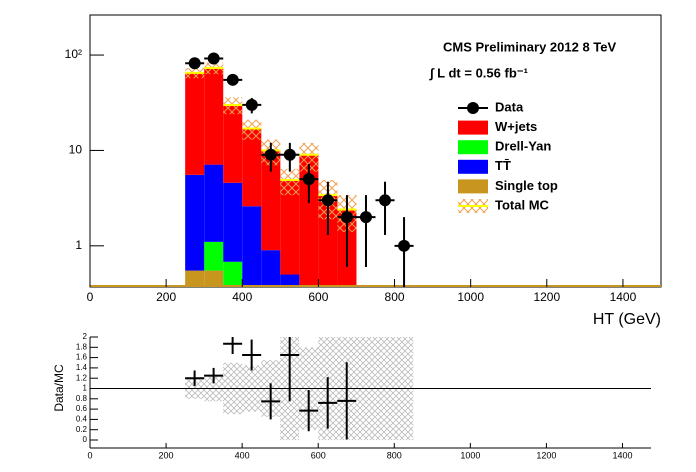 The width and height of the screenshot is (696, 472). Describe the element at coordinates (526, 185) in the screenshot. I see `legend-label: Single top` at that location.